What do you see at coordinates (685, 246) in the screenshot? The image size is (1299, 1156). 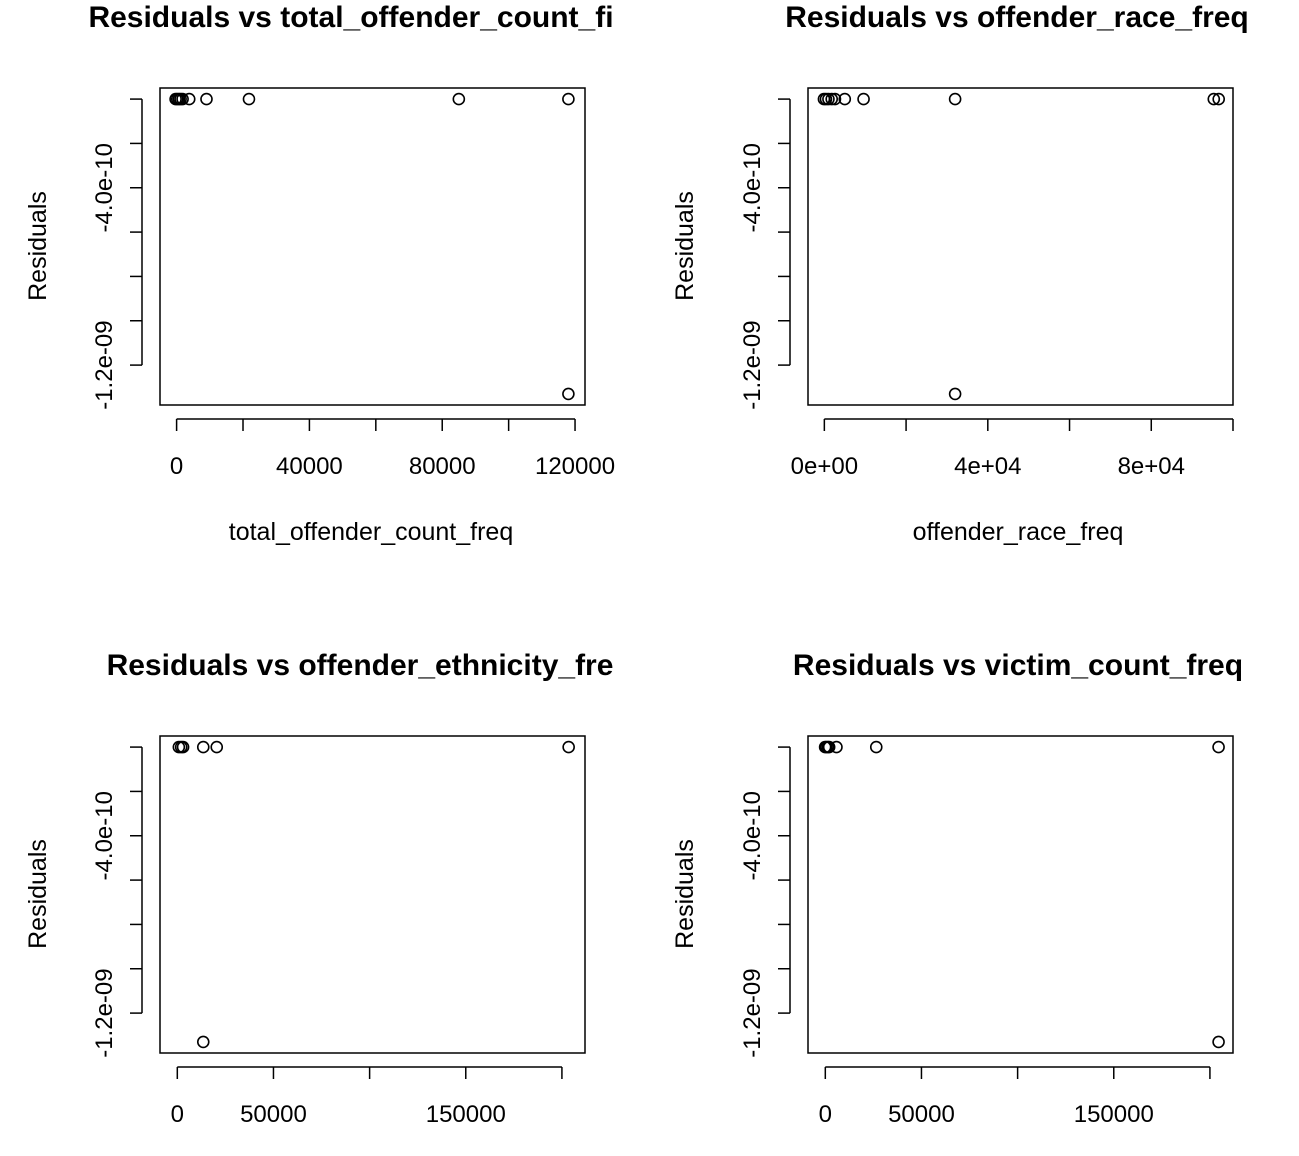 I see `panel-2-y-label: Residuals` at bounding box center [685, 246].